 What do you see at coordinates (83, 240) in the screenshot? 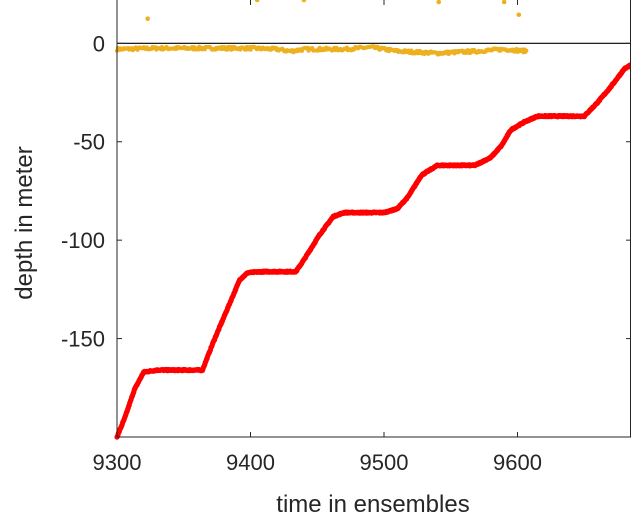
I see `y-tick-label: -100` at bounding box center [83, 240].